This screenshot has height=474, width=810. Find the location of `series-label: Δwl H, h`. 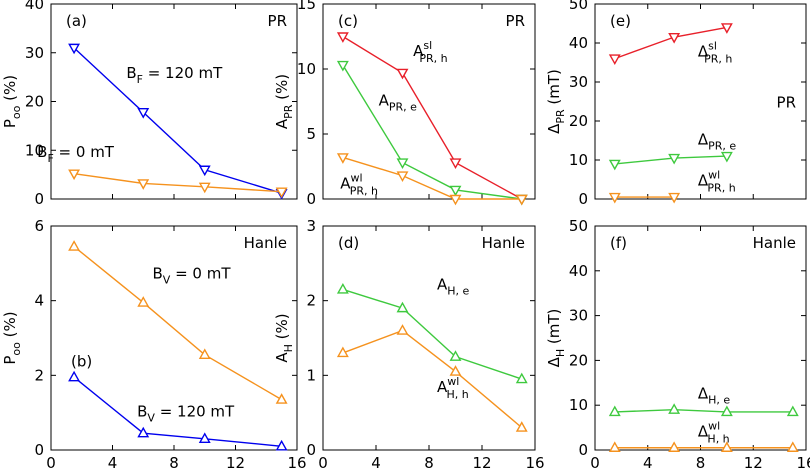

series-label: Δwl H, h is located at coordinates (714, 433).